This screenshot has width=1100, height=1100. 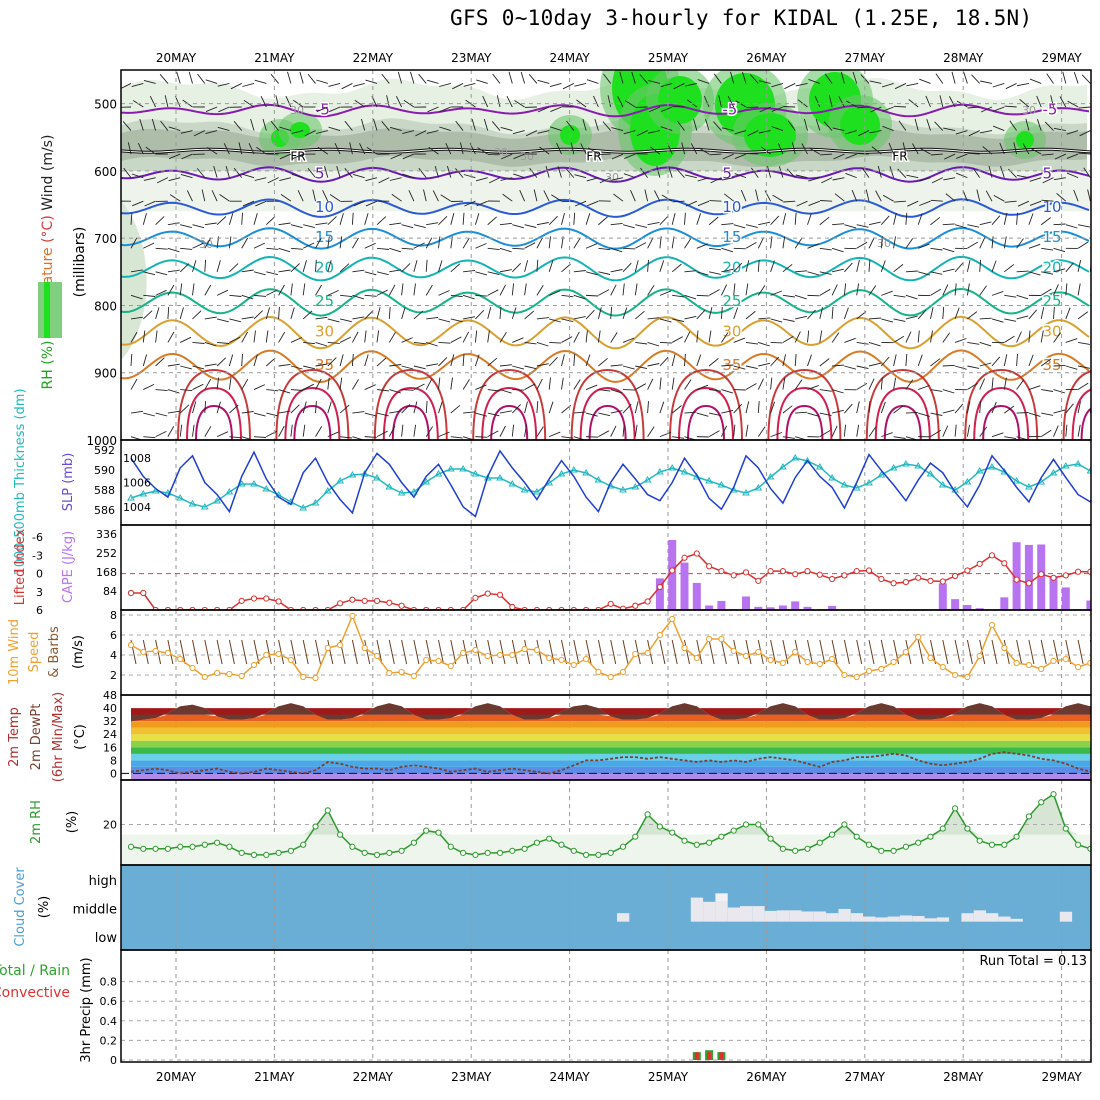 What do you see at coordinates (373, 58) in the screenshot?
I see `top-date-label: 22MAY` at bounding box center [373, 58].